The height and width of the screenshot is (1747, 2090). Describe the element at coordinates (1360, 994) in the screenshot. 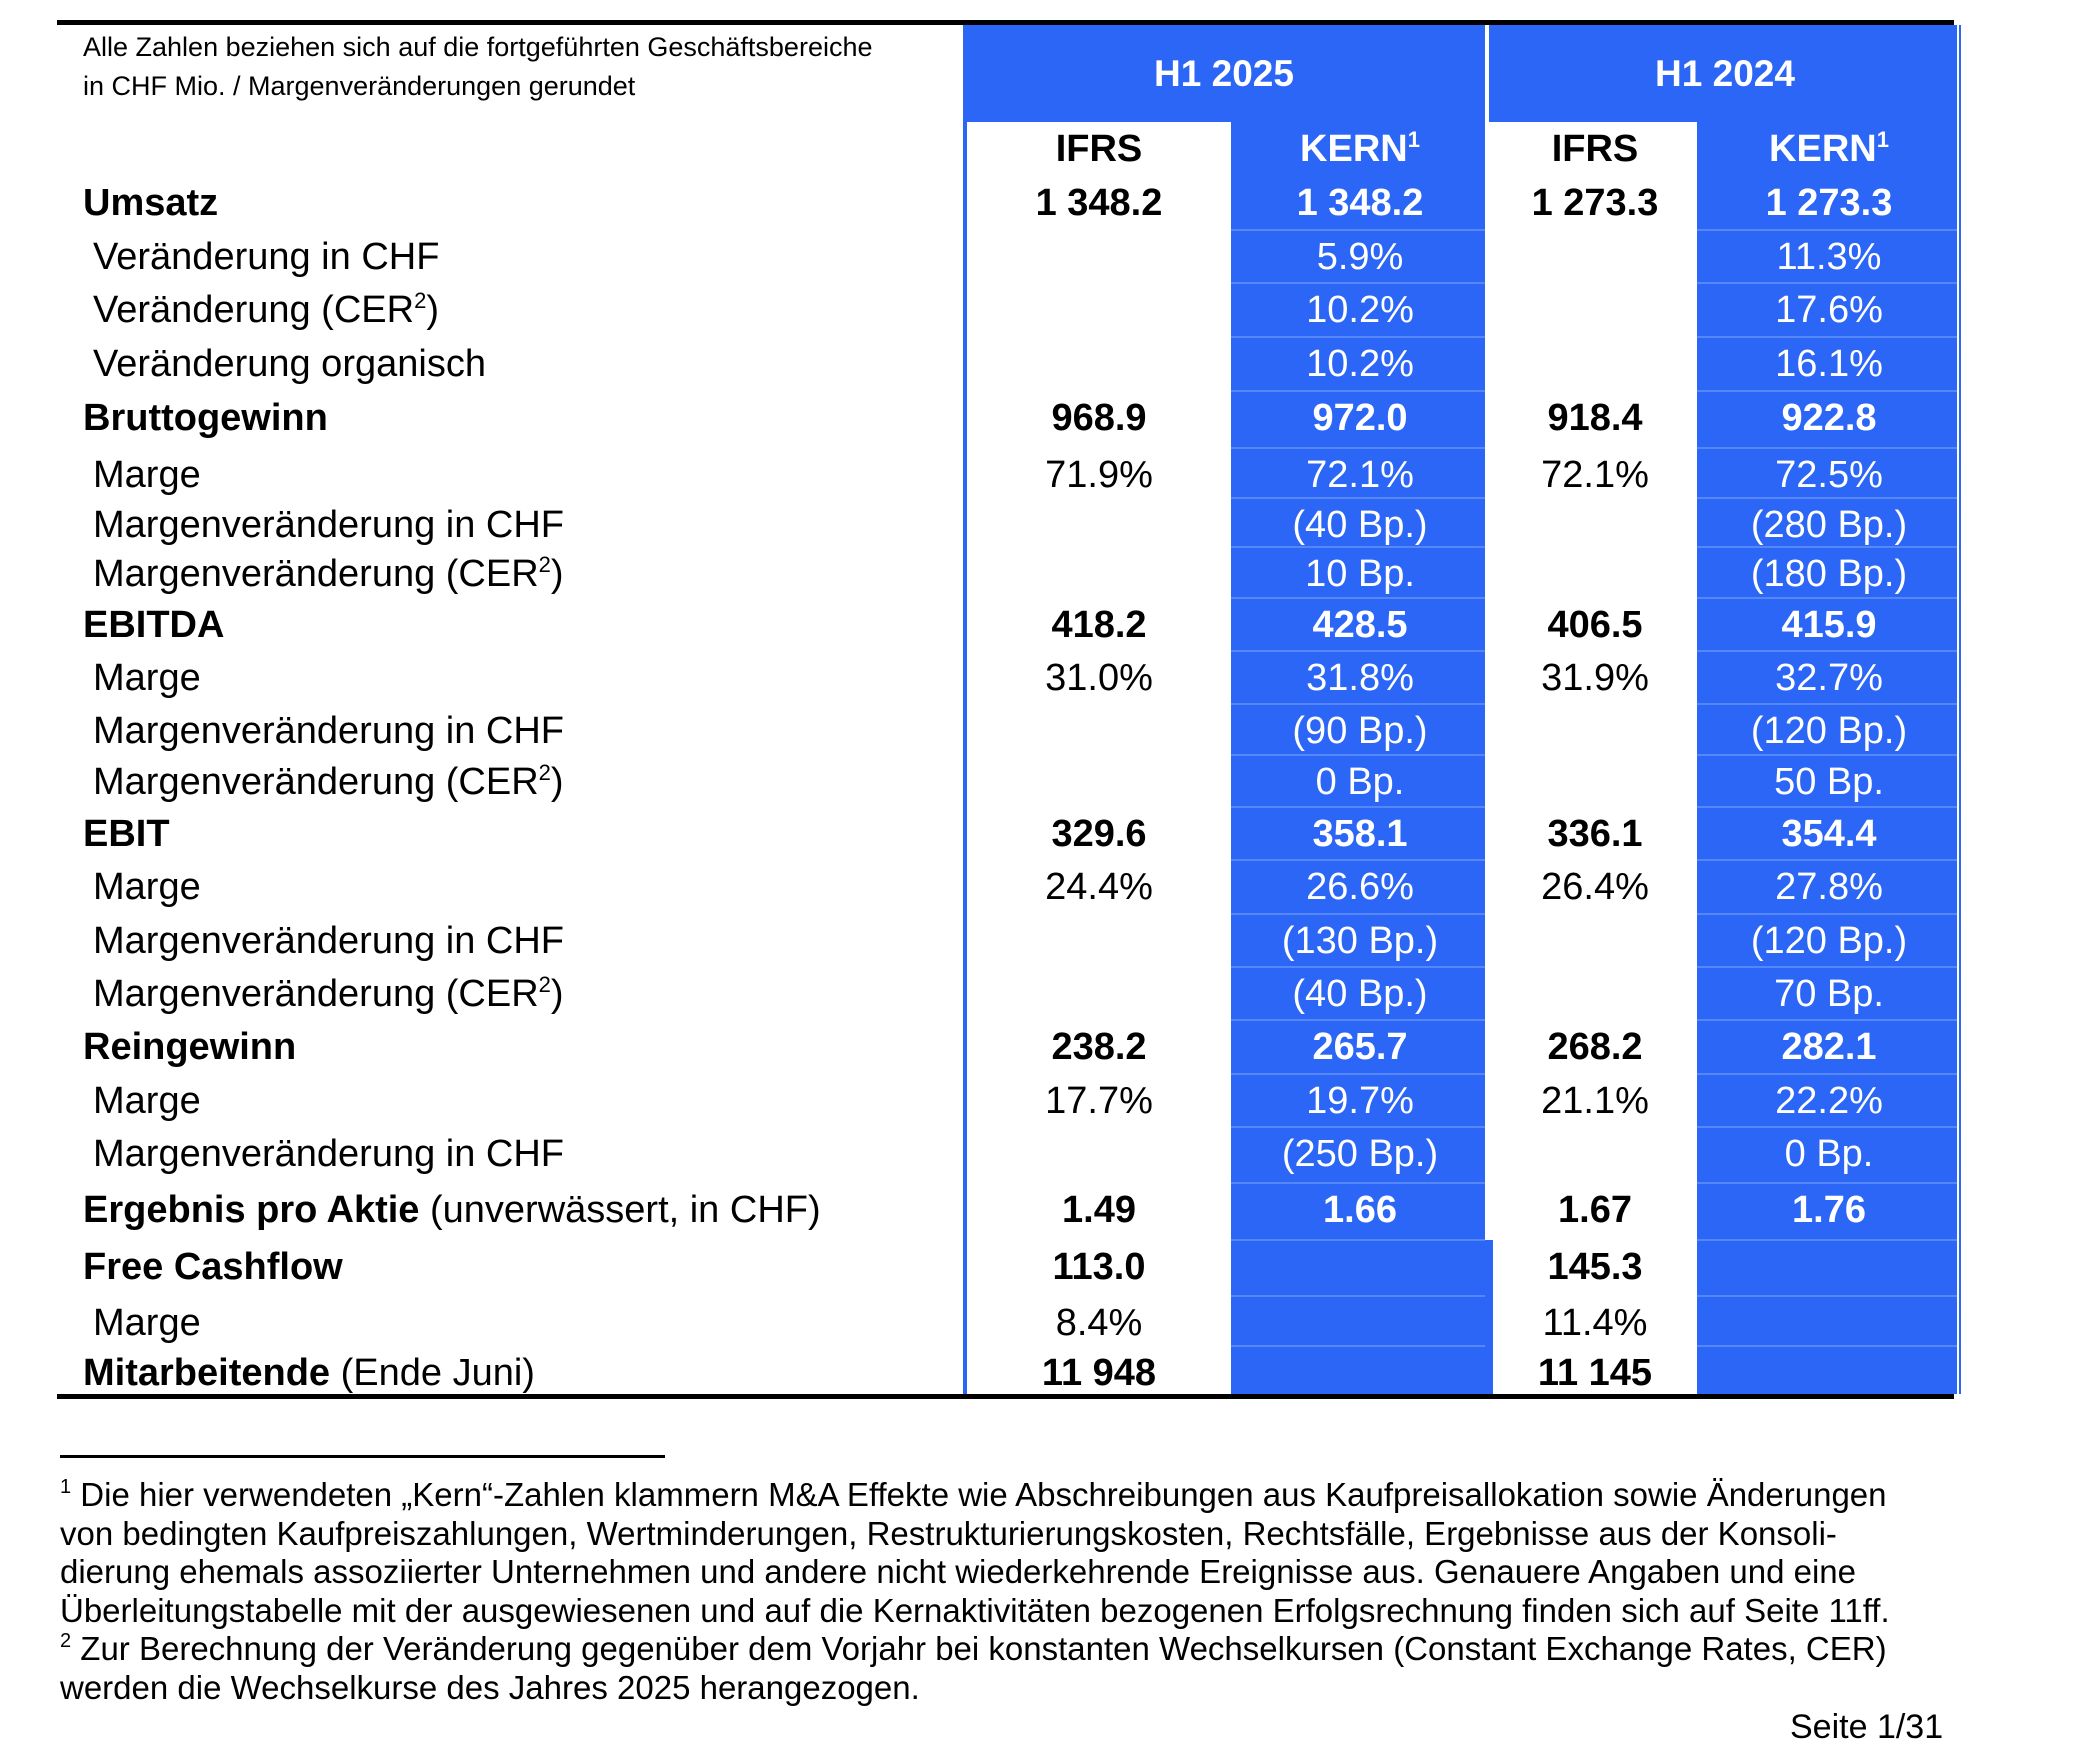

I see `table-cell: (40 Bp.)` at that location.